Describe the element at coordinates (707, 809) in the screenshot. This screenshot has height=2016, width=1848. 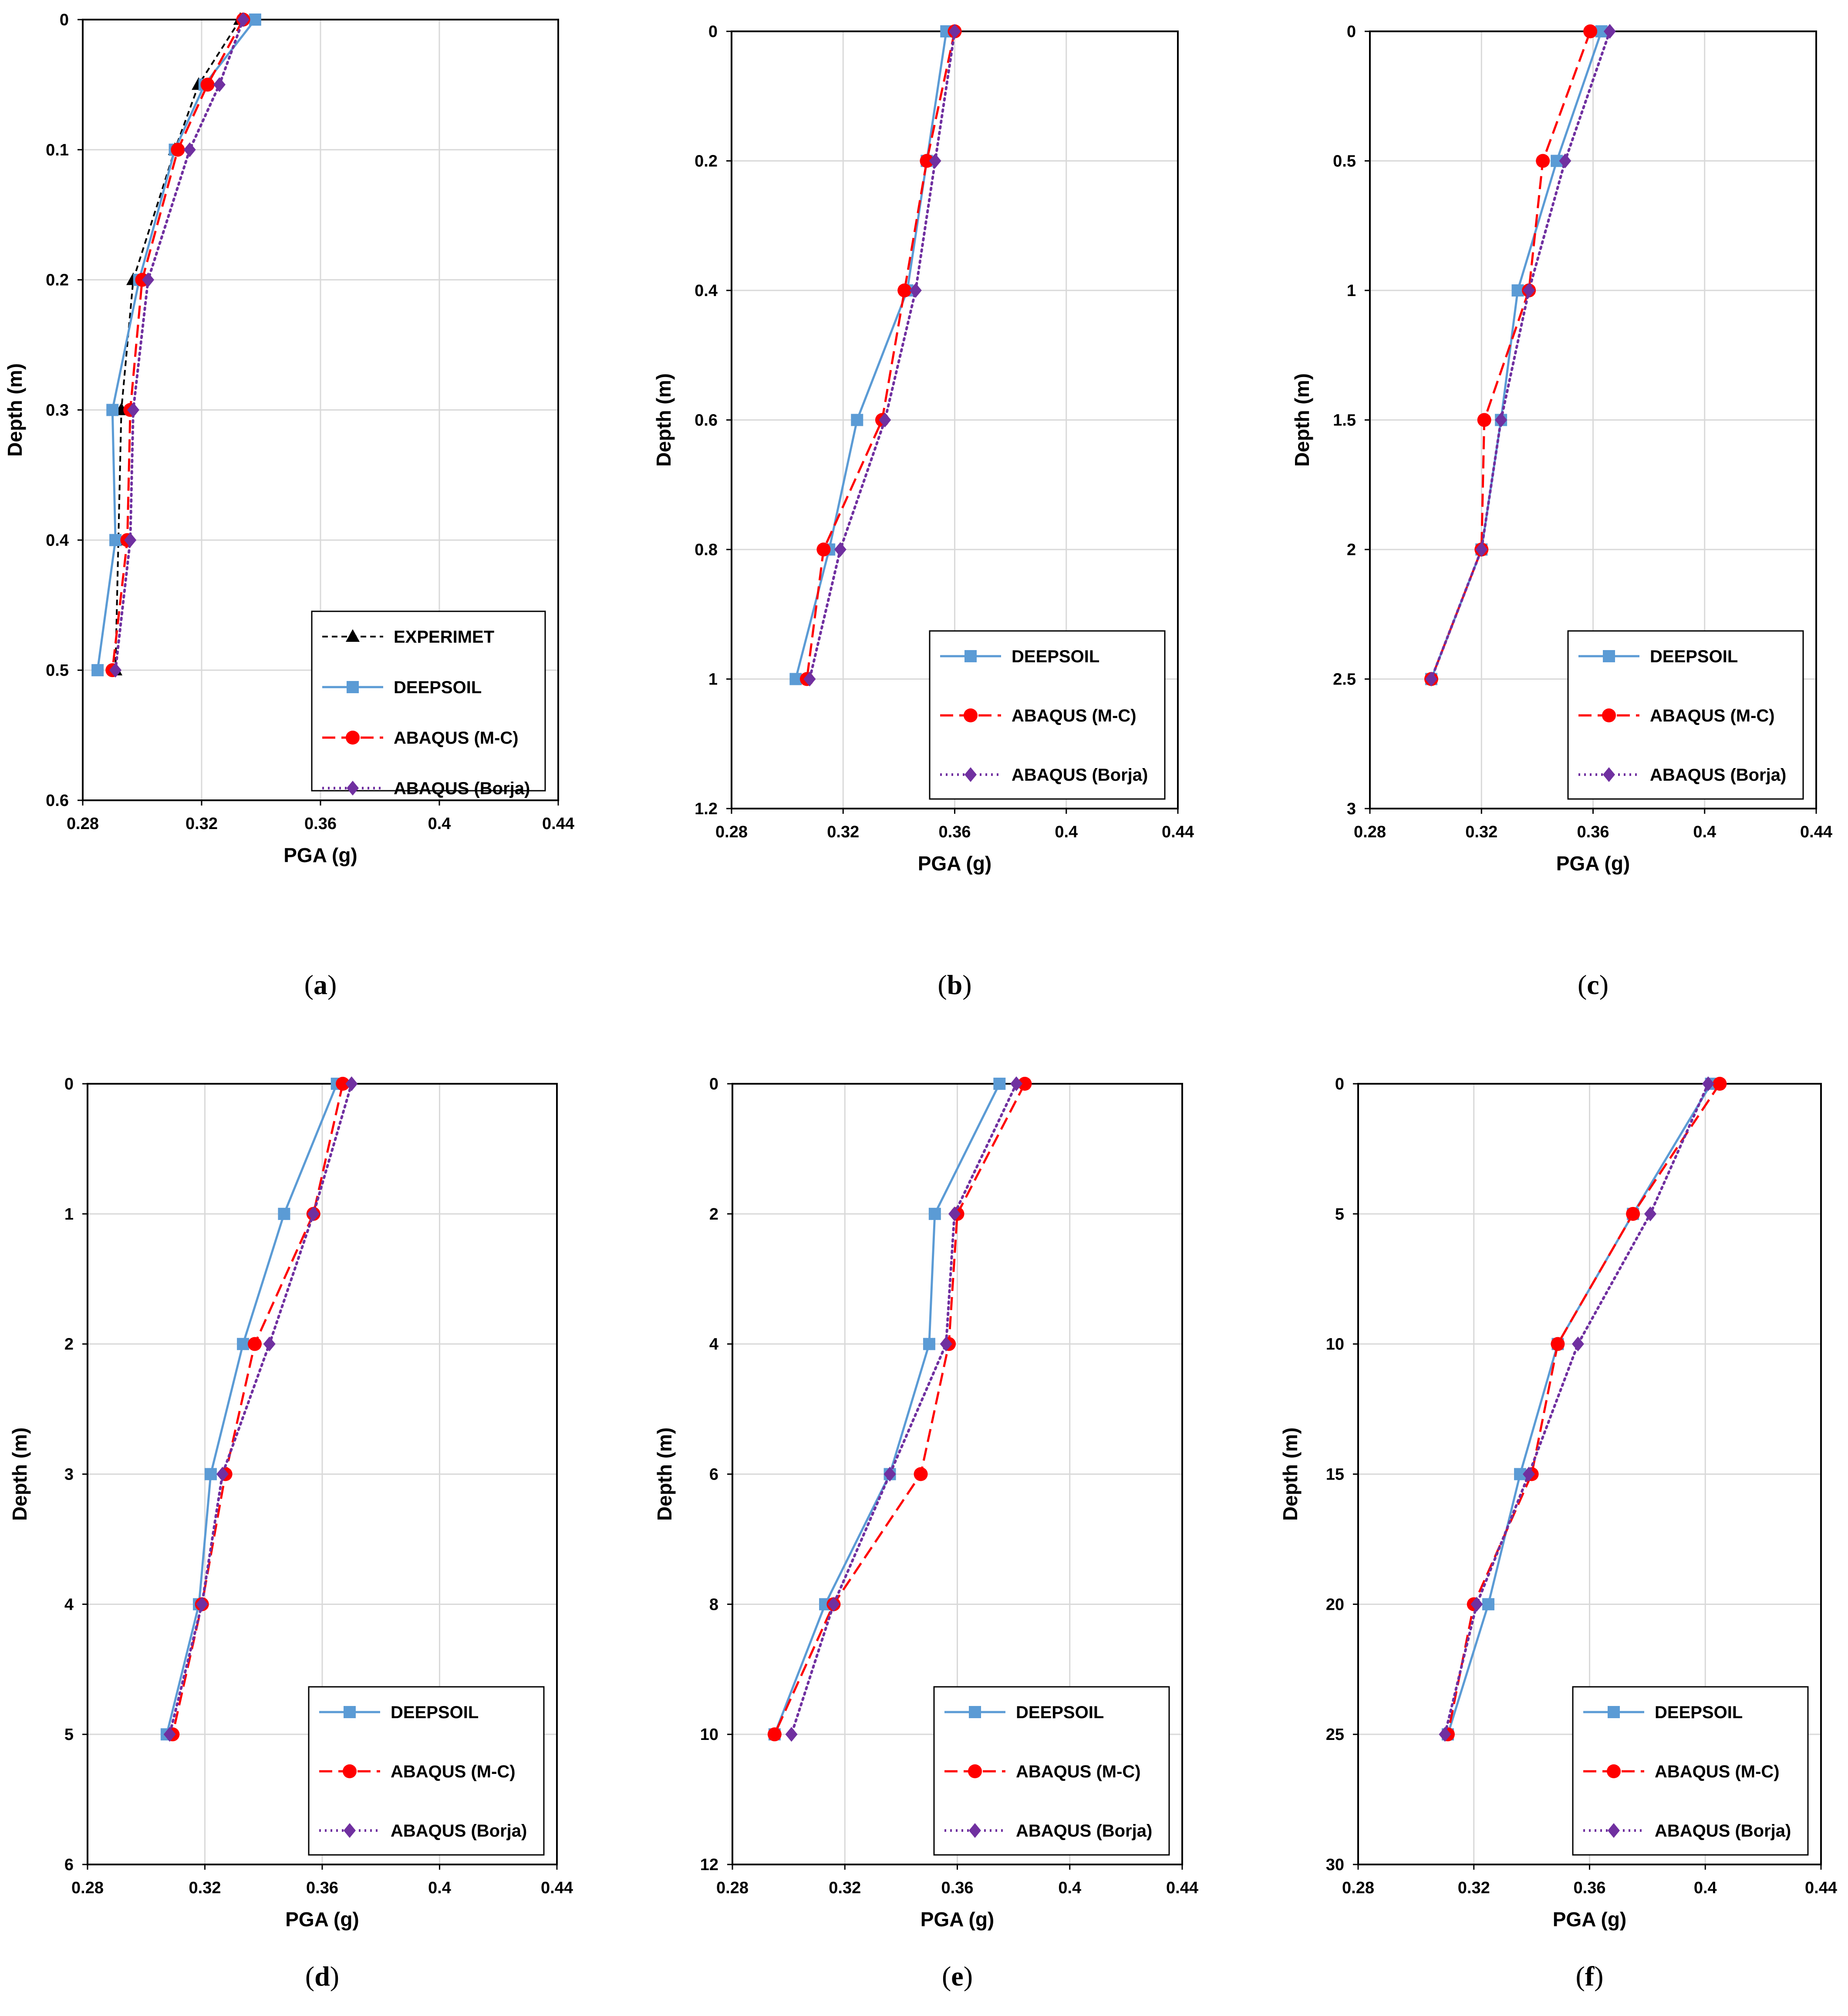
I see `y-tick-label: 1.2` at that location.